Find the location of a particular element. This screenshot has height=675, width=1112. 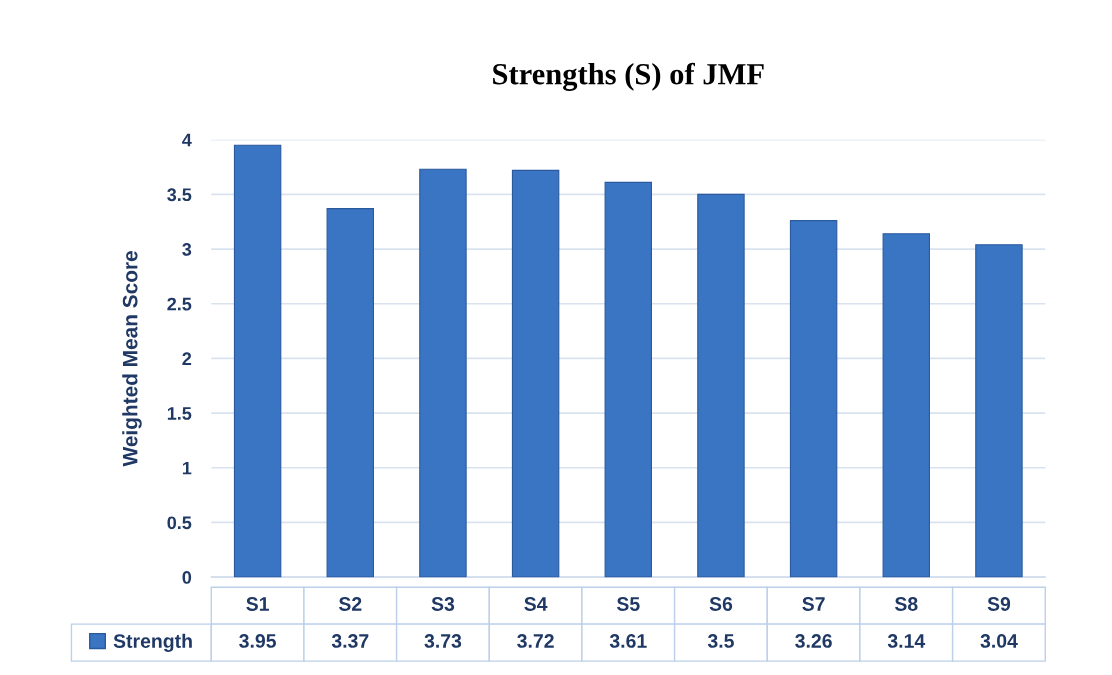

y-tick-label: 3.5 is located at coordinates (179, 195).